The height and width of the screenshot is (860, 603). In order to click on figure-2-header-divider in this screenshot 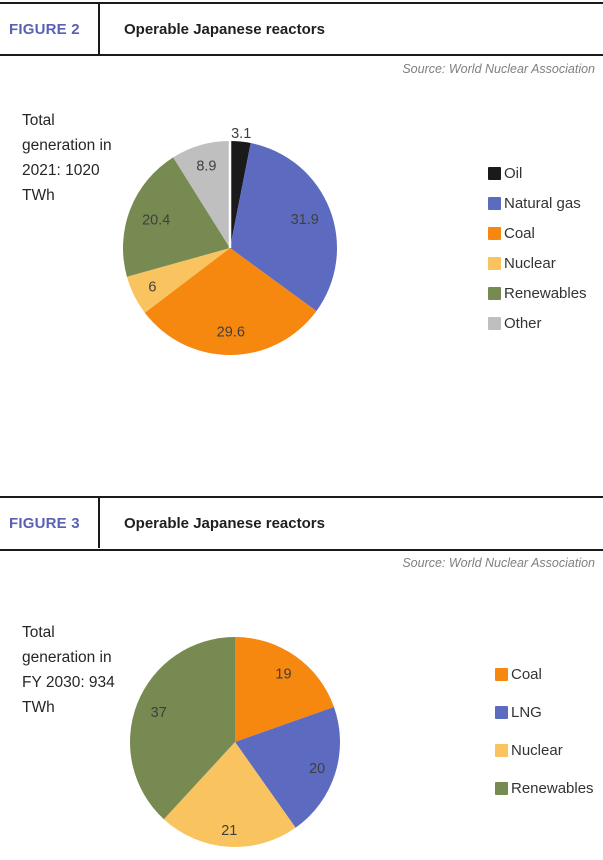, I will do `click(99, 29)`.